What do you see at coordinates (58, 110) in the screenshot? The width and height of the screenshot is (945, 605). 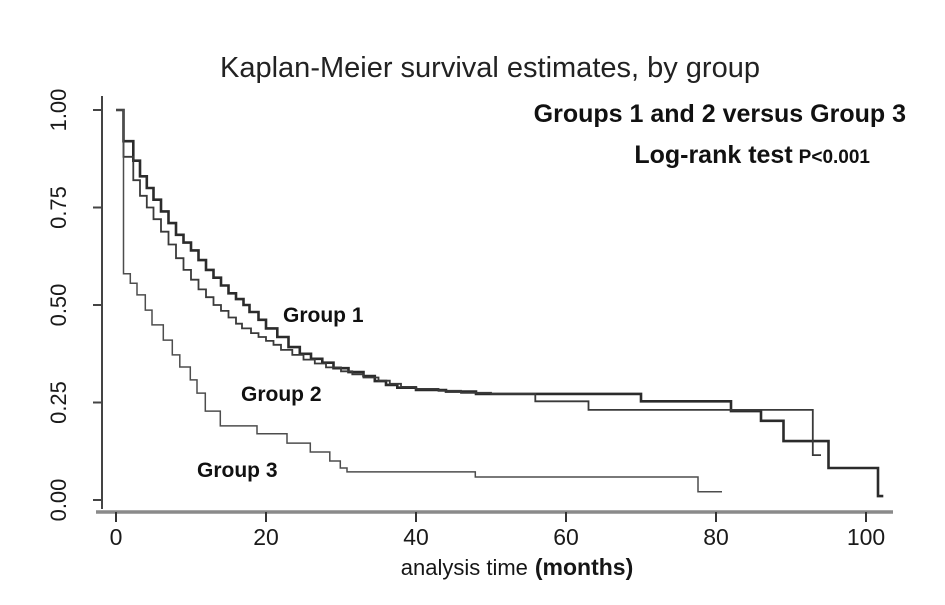 I see `y-tick-label: 1.00` at bounding box center [58, 110].